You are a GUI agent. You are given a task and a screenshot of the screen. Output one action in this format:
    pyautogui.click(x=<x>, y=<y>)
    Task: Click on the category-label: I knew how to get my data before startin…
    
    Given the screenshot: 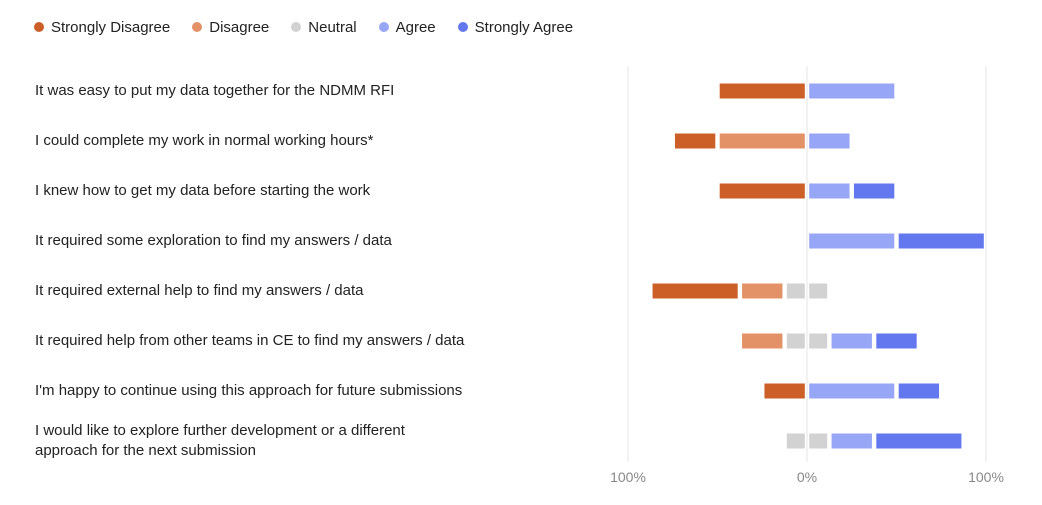 What is the action you would take?
    pyautogui.click(x=203, y=190)
    